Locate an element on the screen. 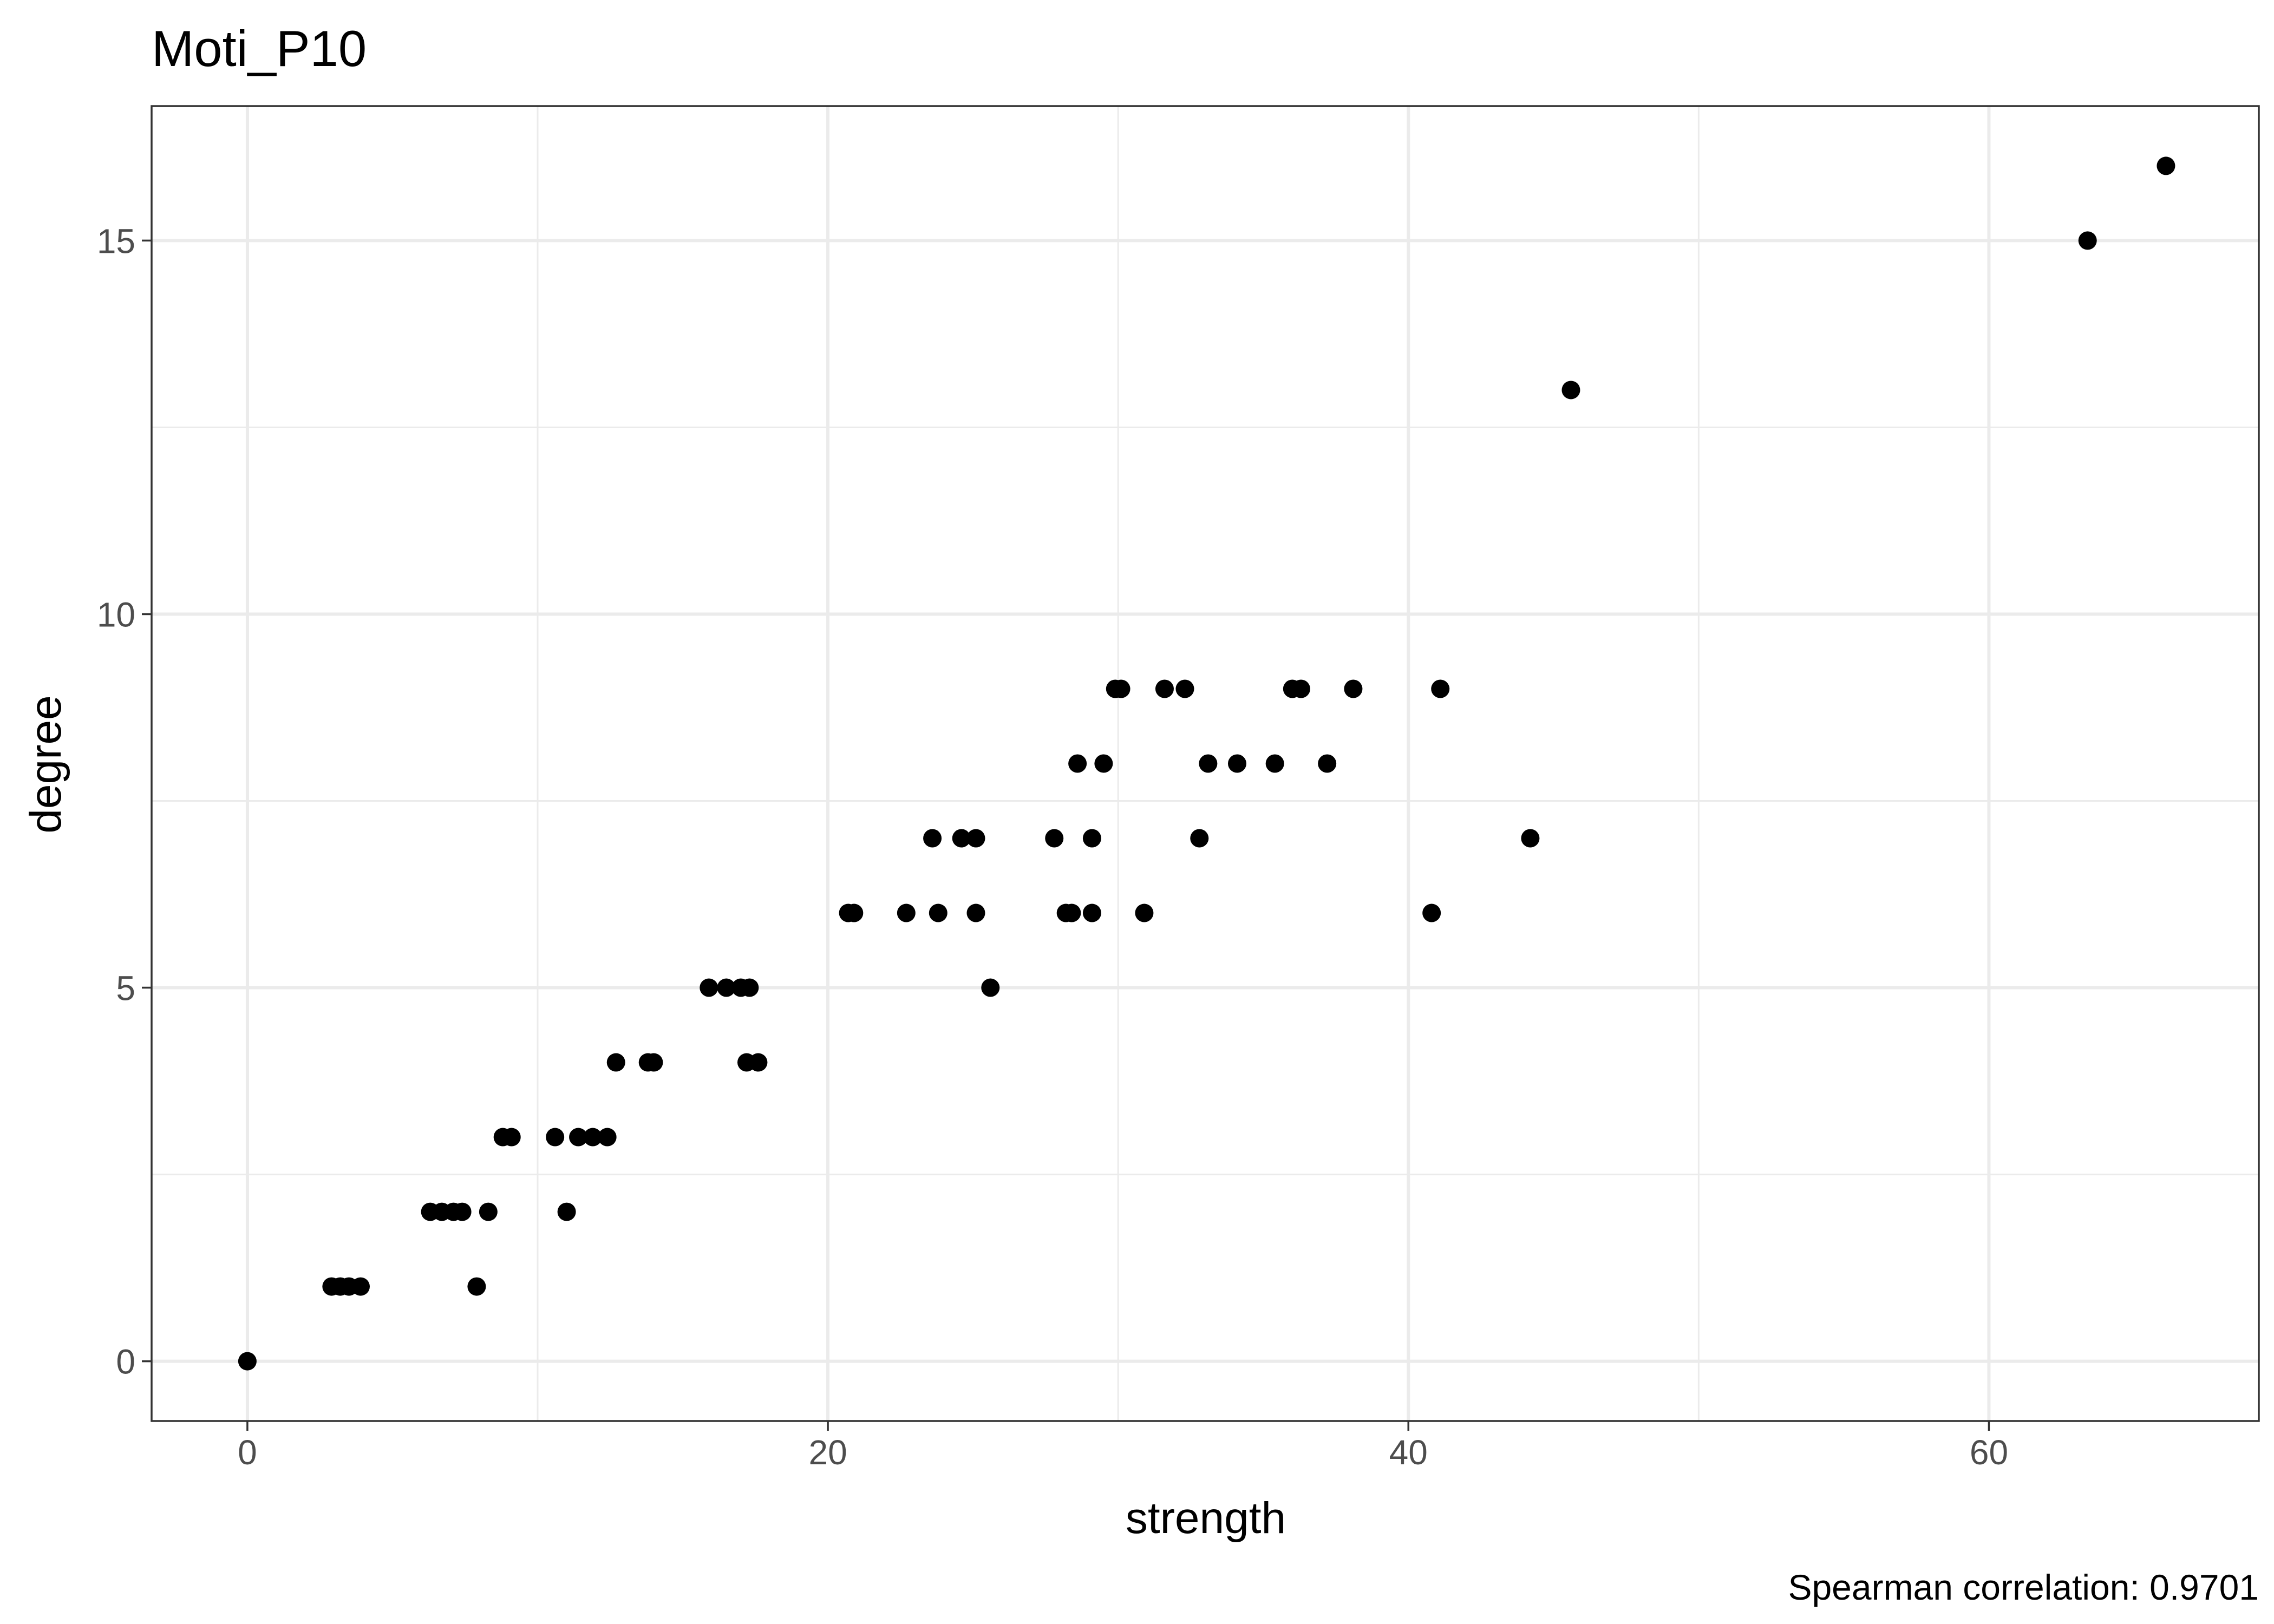 Image resolution: width=2274 pixels, height=1624 pixels. x-tick-label: 60 is located at coordinates (1989, 1452).